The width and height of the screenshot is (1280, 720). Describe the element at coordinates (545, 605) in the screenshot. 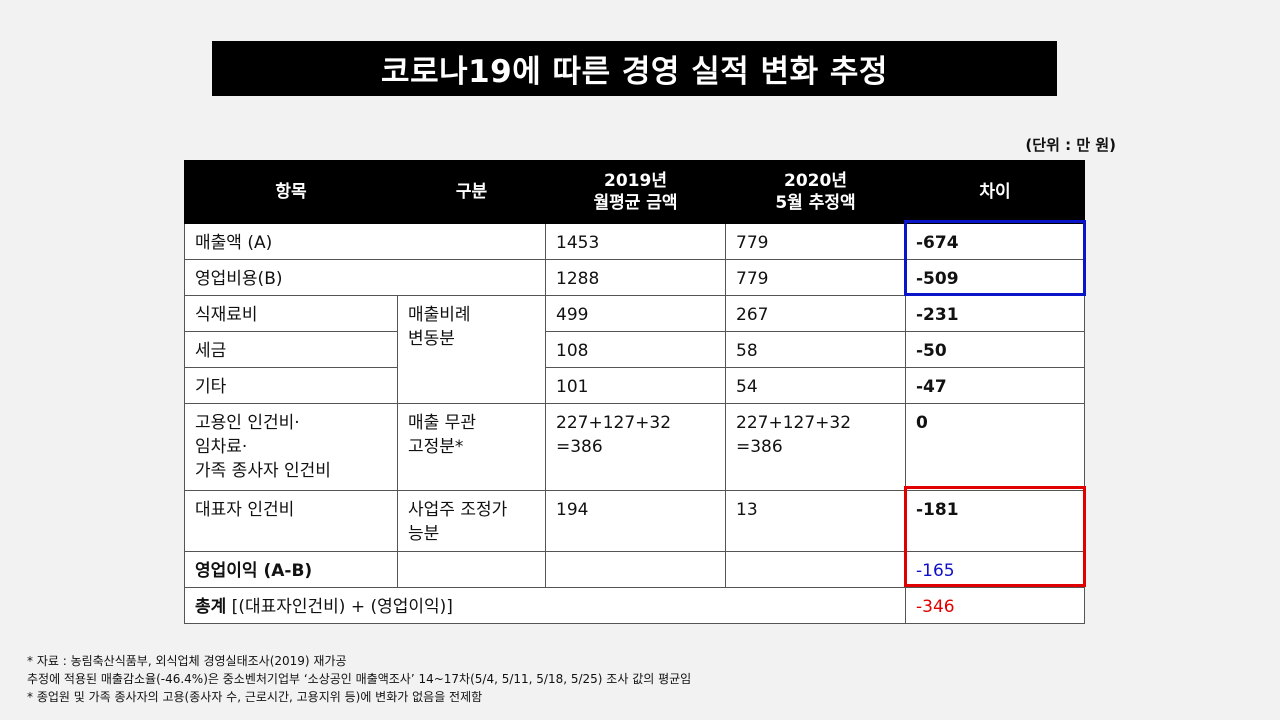

I see `cell-item: 총계 [(대표자인건비) + (영업이익)]` at that location.